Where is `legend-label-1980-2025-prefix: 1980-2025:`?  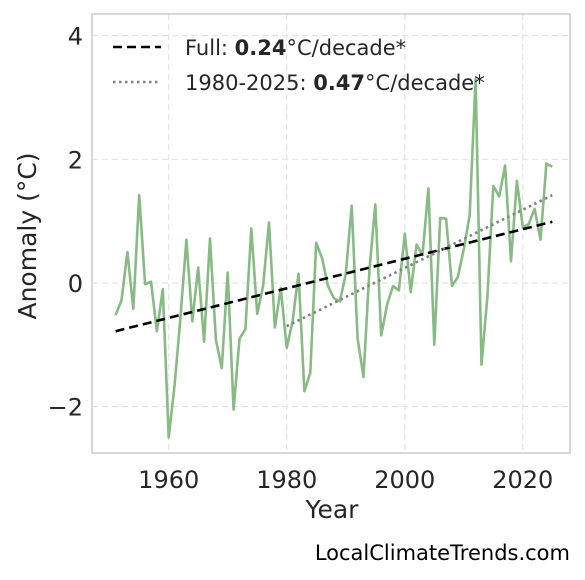
legend-label-1980-2025-prefix: 1980-2025: is located at coordinates (249, 83).